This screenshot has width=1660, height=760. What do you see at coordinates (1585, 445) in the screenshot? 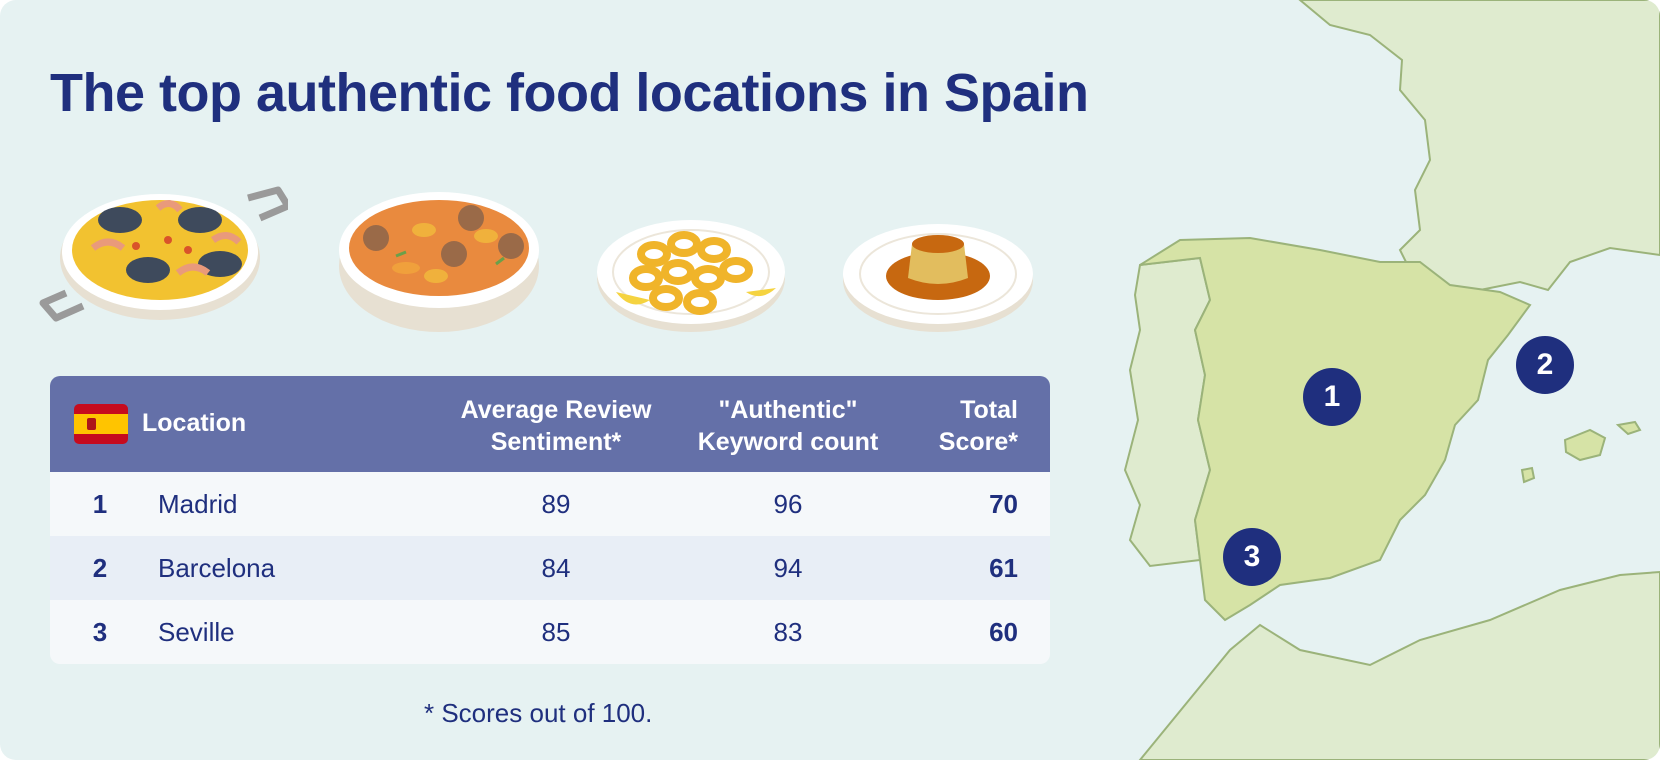
I see `mallorca-island` at bounding box center [1585, 445].